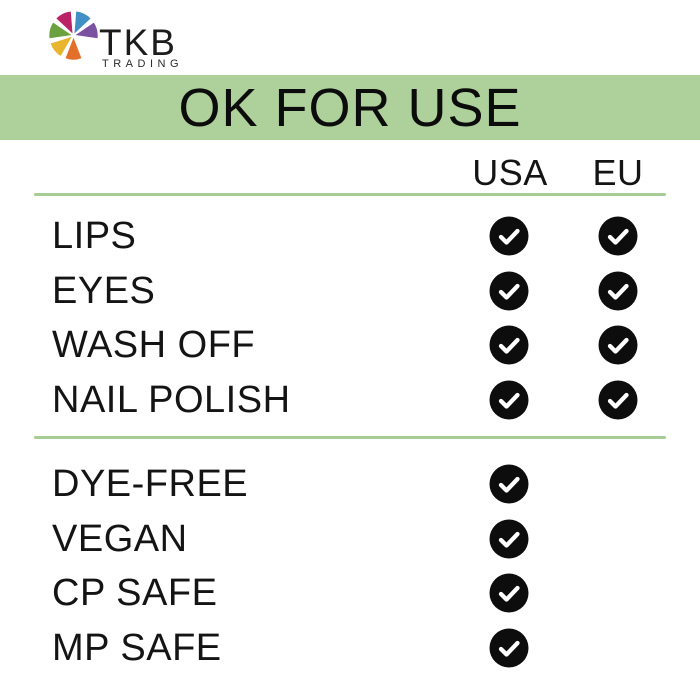 The height and width of the screenshot is (700, 700). Describe the element at coordinates (61, 30) in the screenshot. I see `wheel-segment-green` at that location.